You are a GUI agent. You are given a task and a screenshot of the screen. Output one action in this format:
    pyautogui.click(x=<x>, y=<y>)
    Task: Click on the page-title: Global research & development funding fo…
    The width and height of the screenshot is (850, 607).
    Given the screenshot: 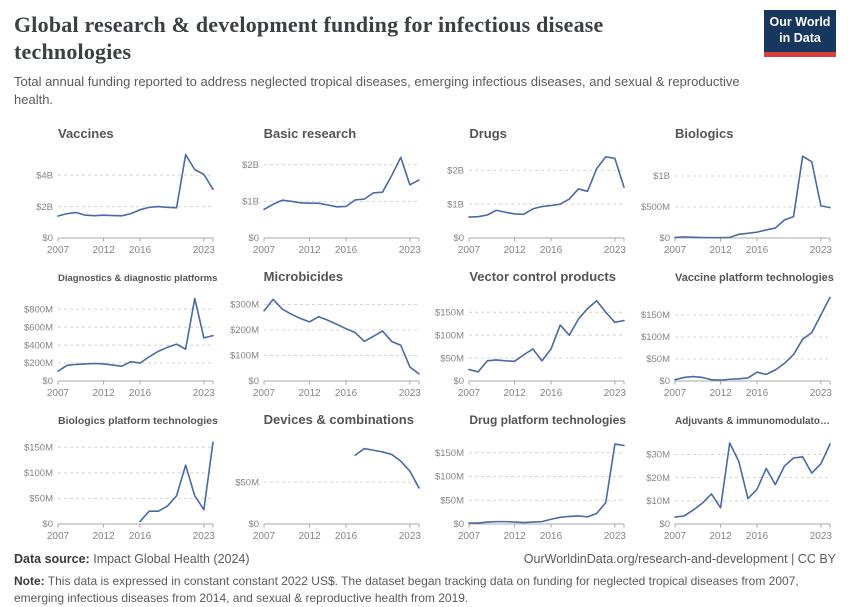 What is the action you would take?
    pyautogui.click(x=309, y=38)
    